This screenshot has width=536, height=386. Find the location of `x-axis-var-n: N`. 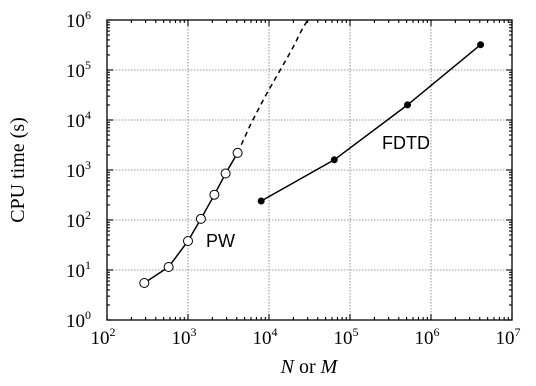

x-axis-var-n: N is located at coordinates (288, 367).